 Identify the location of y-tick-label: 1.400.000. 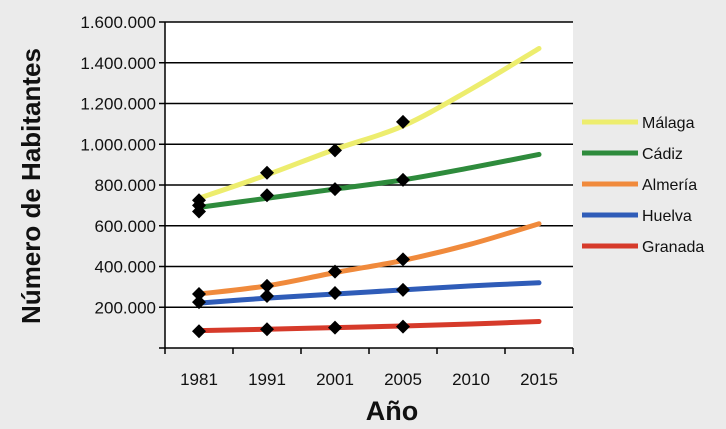
(118, 63).